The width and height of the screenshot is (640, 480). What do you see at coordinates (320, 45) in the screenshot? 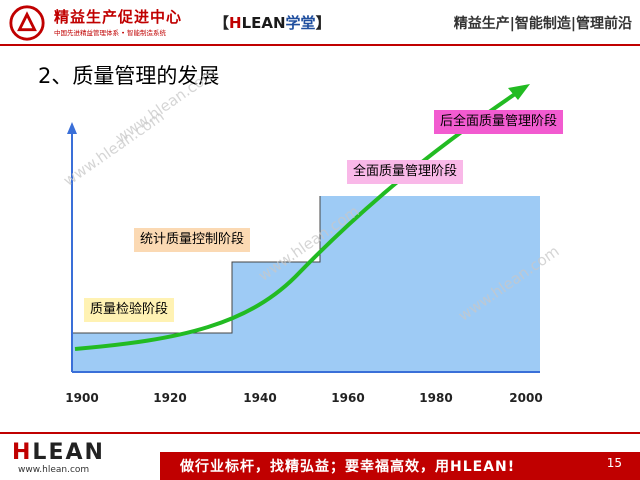
I see `header-divider` at bounding box center [320, 45].